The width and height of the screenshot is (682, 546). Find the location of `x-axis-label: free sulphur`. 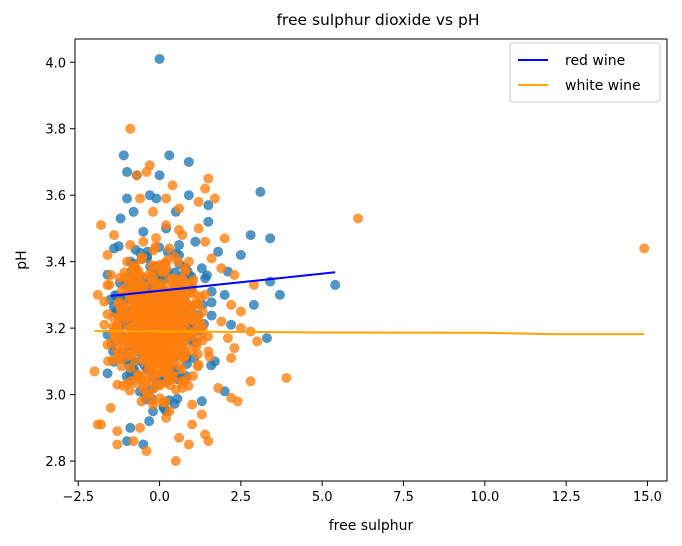

x-axis-label: free sulphur is located at coordinates (371, 526).